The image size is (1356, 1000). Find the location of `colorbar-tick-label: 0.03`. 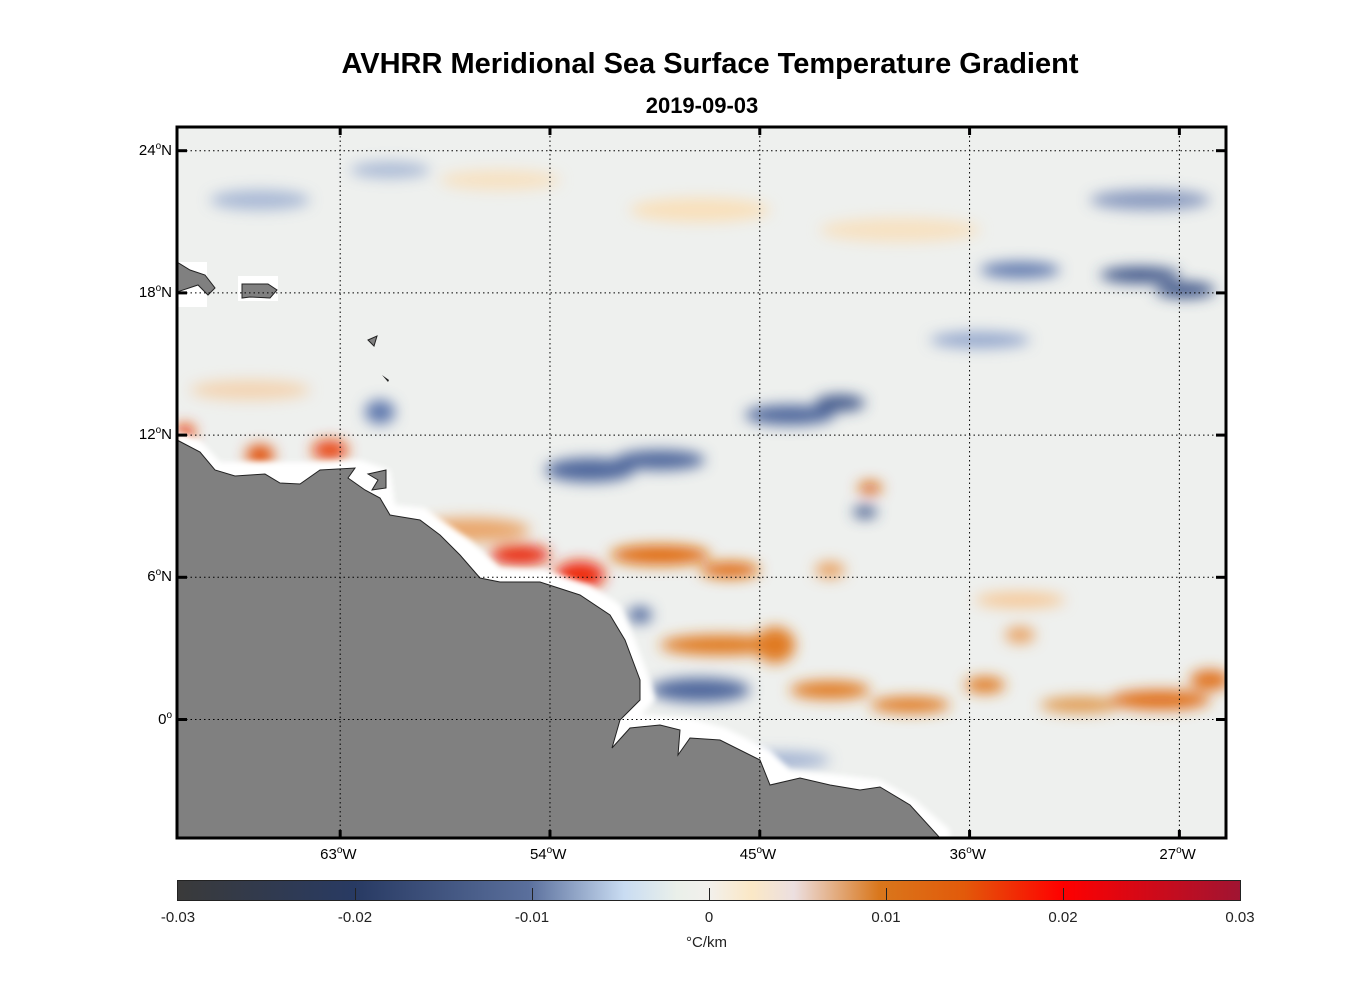

colorbar-tick-label: 0.03 is located at coordinates (1240, 917).